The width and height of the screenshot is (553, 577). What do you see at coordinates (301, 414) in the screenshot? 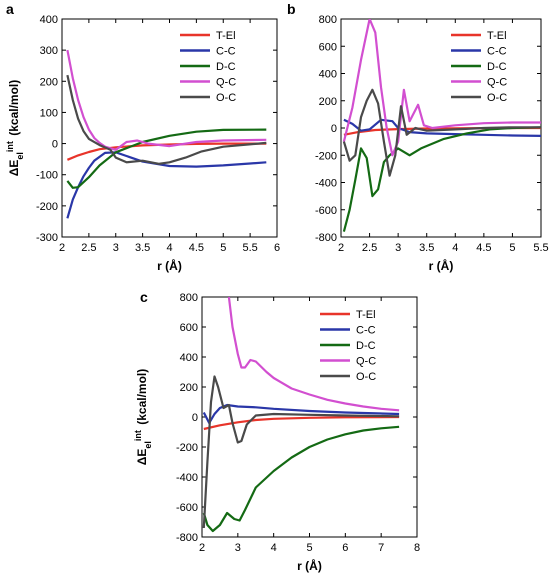
I see `series-line-c-c` at bounding box center [301, 414].